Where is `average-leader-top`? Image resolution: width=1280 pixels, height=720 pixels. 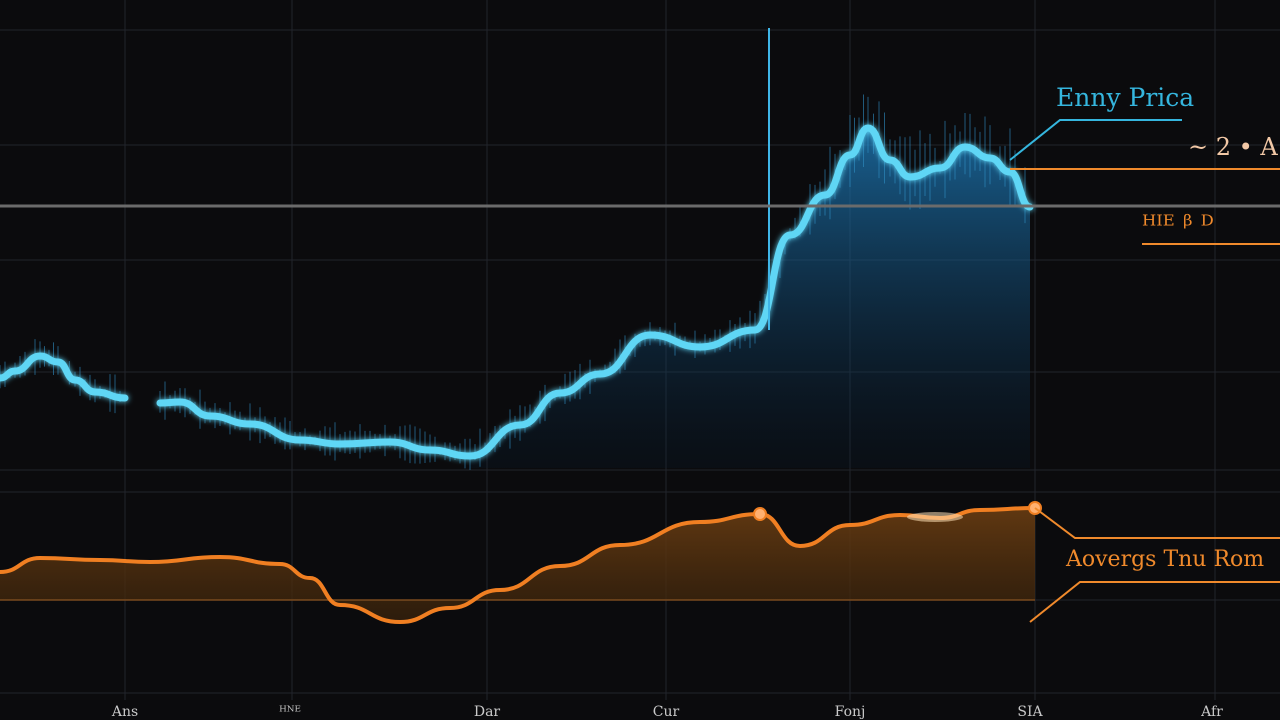
average-leader-top is located at coordinates (1157, 523).